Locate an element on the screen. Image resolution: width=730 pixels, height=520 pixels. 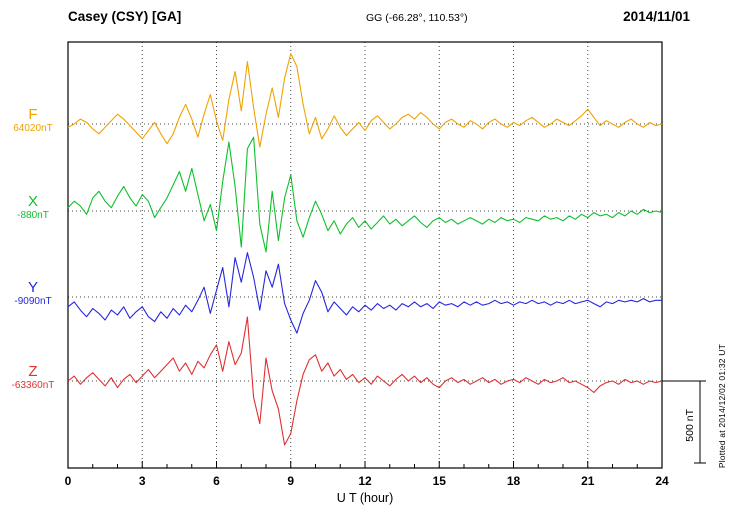
geographic-coordinates: GG (-66.28°, 110.53°) is located at coordinates (417, 18).